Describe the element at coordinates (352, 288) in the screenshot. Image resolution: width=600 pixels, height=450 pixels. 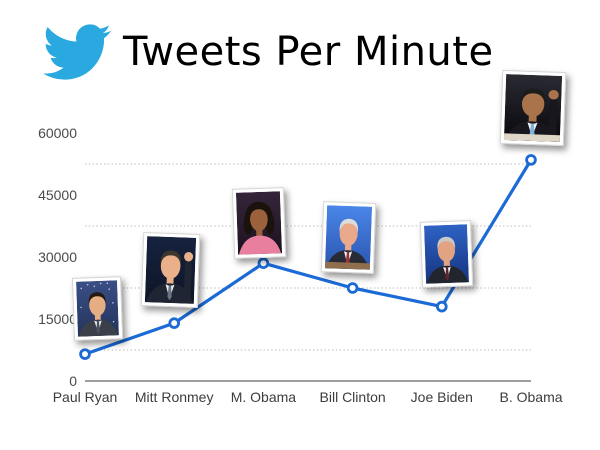
I see `data-point-bill-clinton` at that location.